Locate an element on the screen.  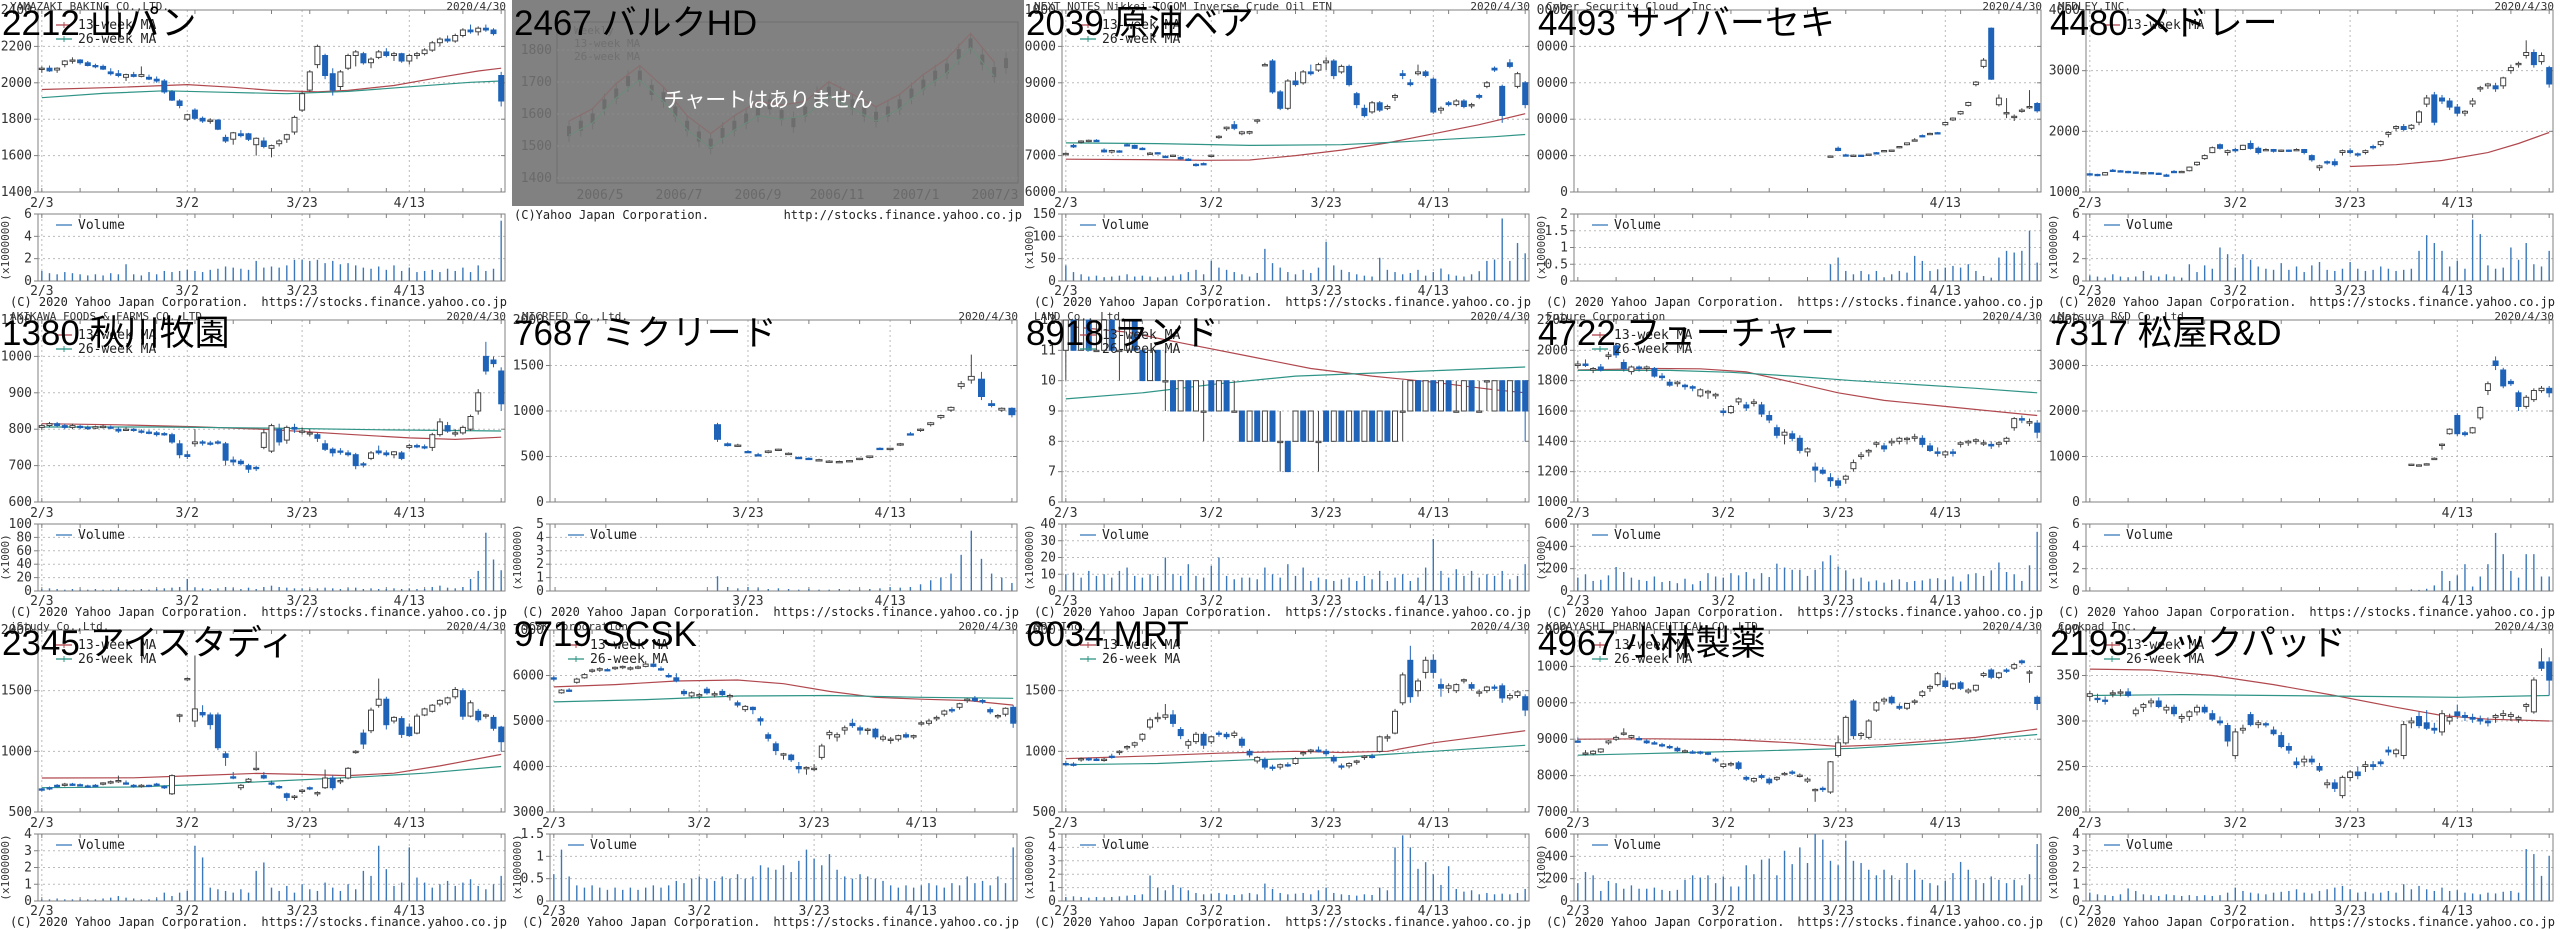
chart-title: 4967 小林製薬 is located at coordinates (1652, 643).